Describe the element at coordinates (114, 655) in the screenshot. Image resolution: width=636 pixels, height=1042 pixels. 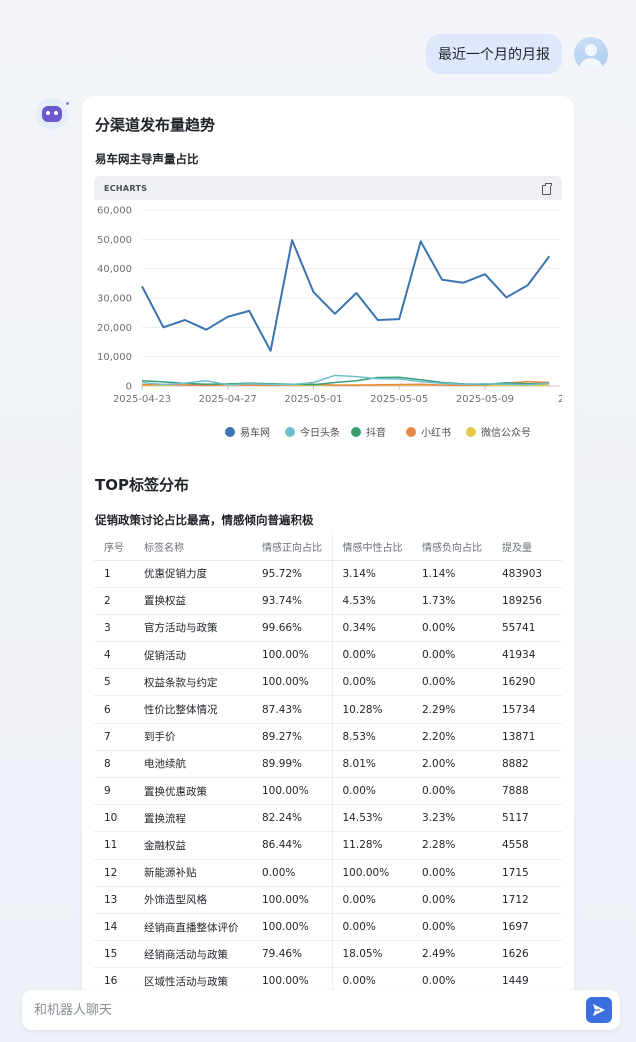
I see `cell-index: 4` at that location.